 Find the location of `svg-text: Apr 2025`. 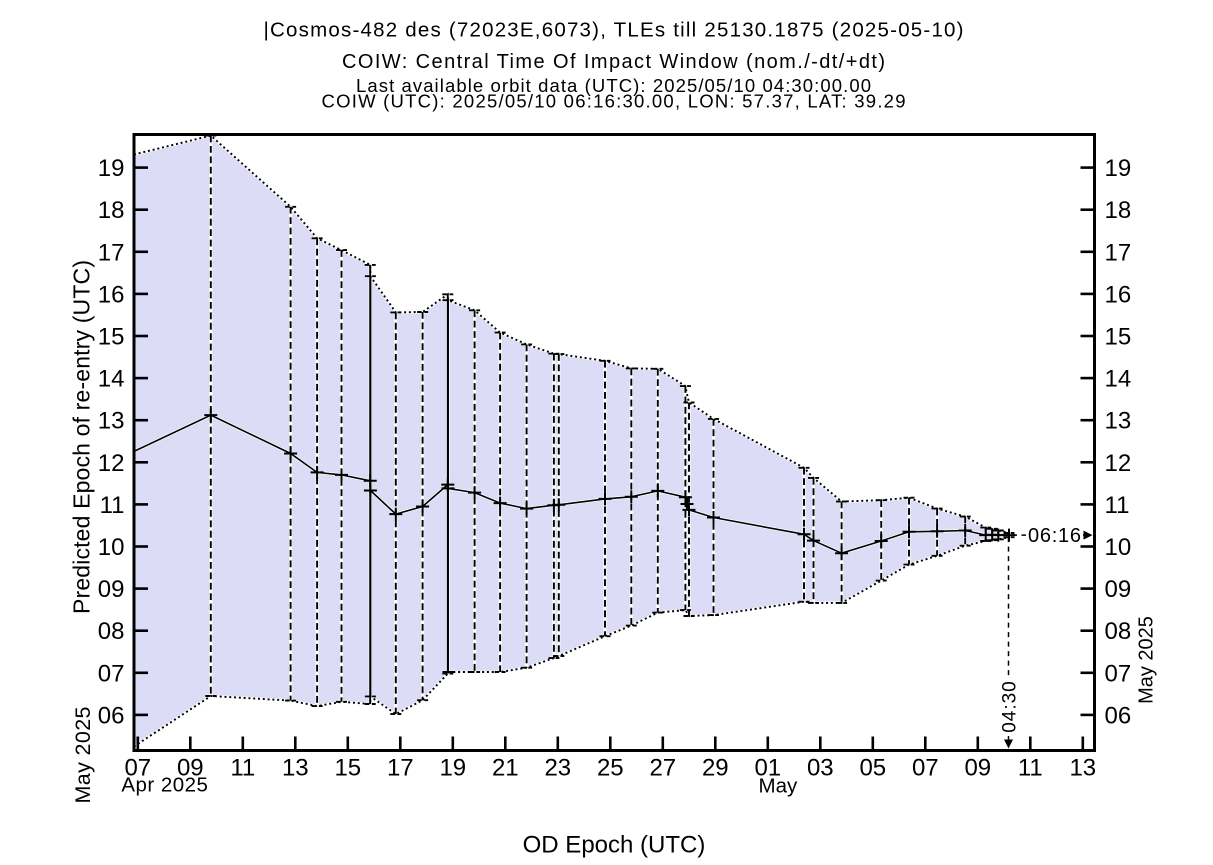

svg-text: Apr 2025 is located at coordinates (164, 785).